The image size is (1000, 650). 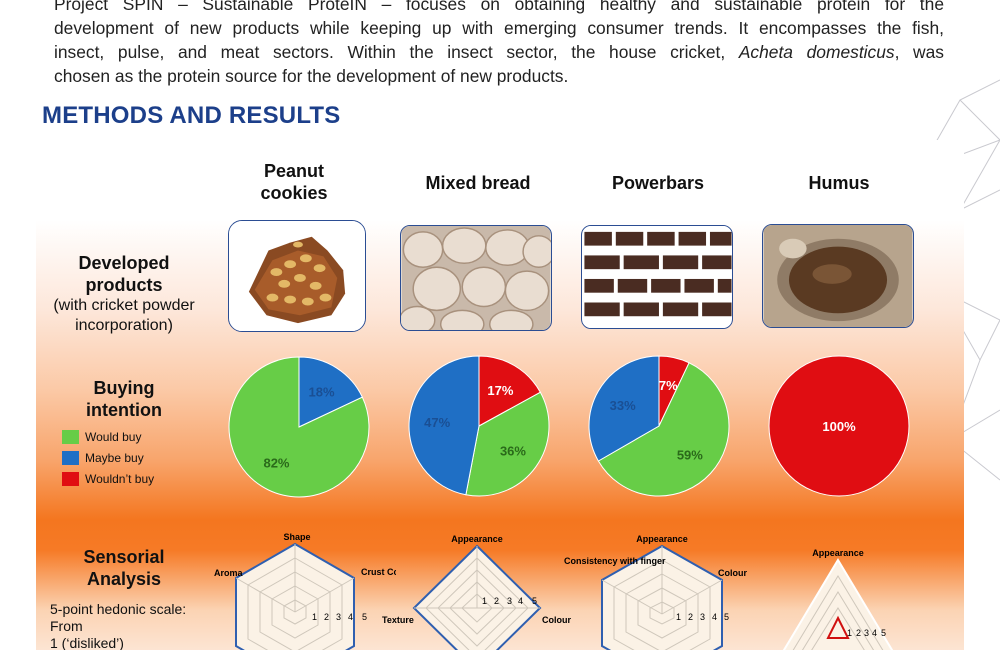 I want to click on radar-axis-label-consistency: Consistency with finger, so click(x=615, y=561).